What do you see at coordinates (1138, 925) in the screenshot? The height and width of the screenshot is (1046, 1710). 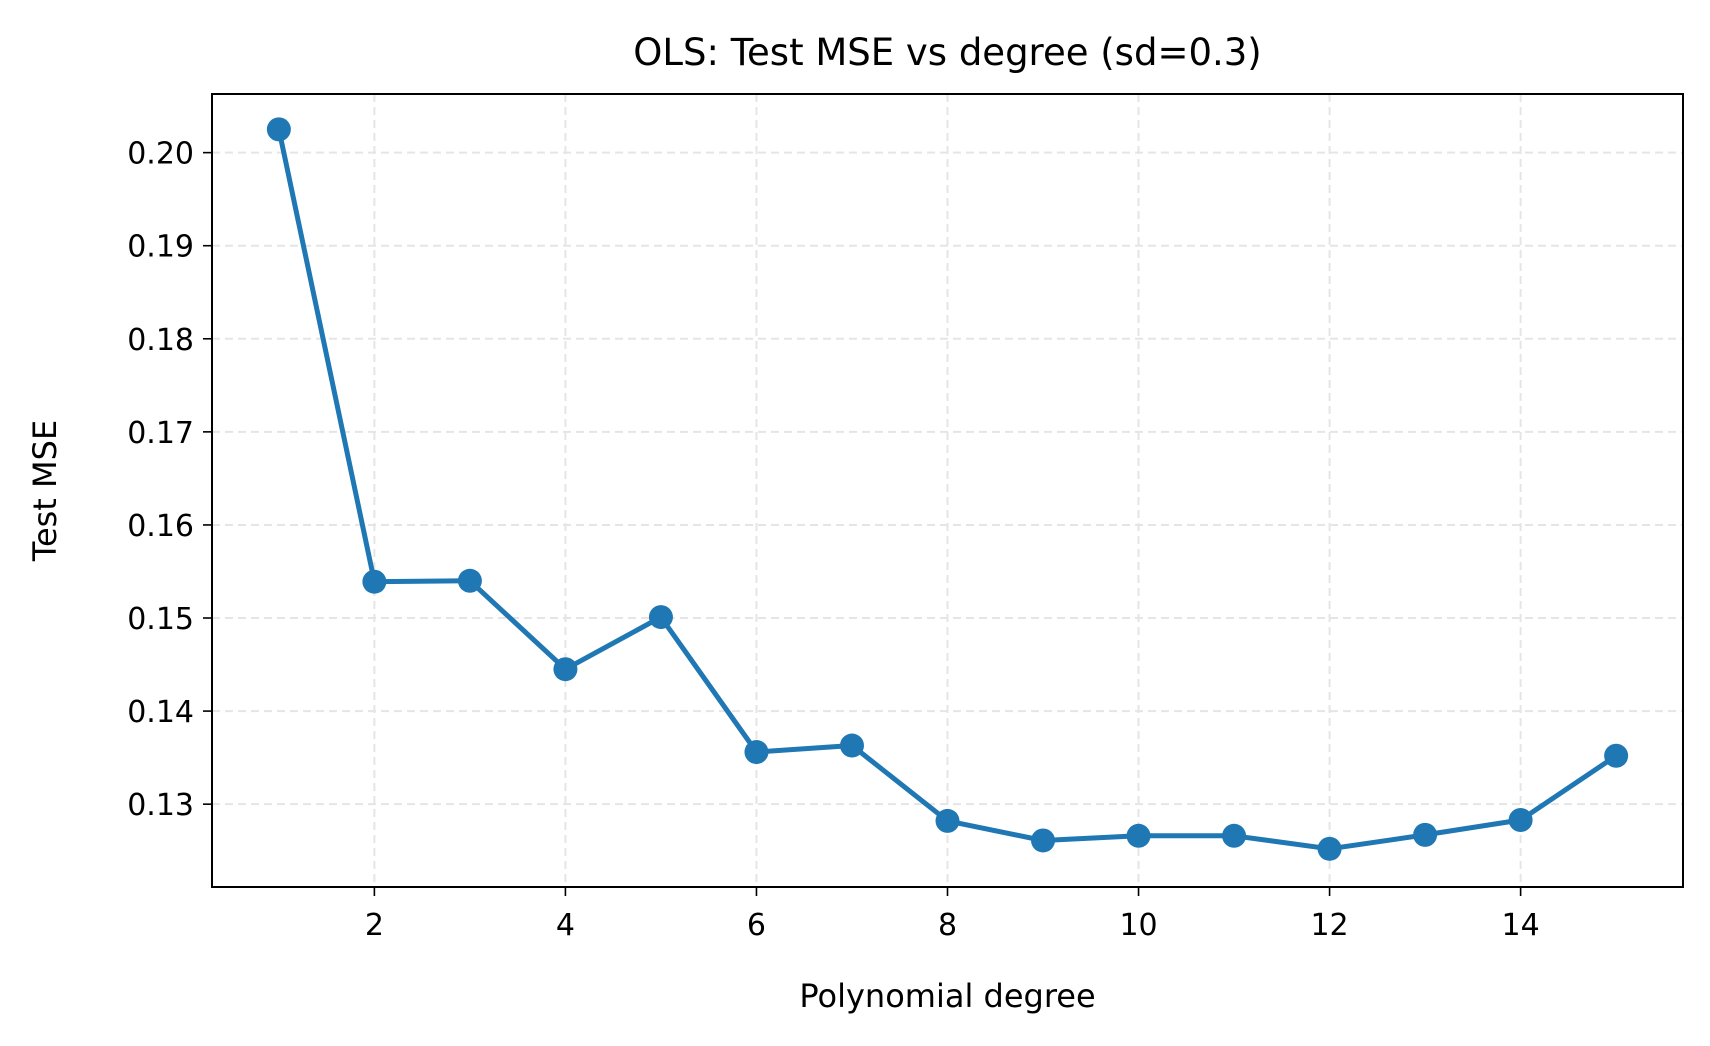 I see `x-tick-label: 10` at bounding box center [1138, 925].